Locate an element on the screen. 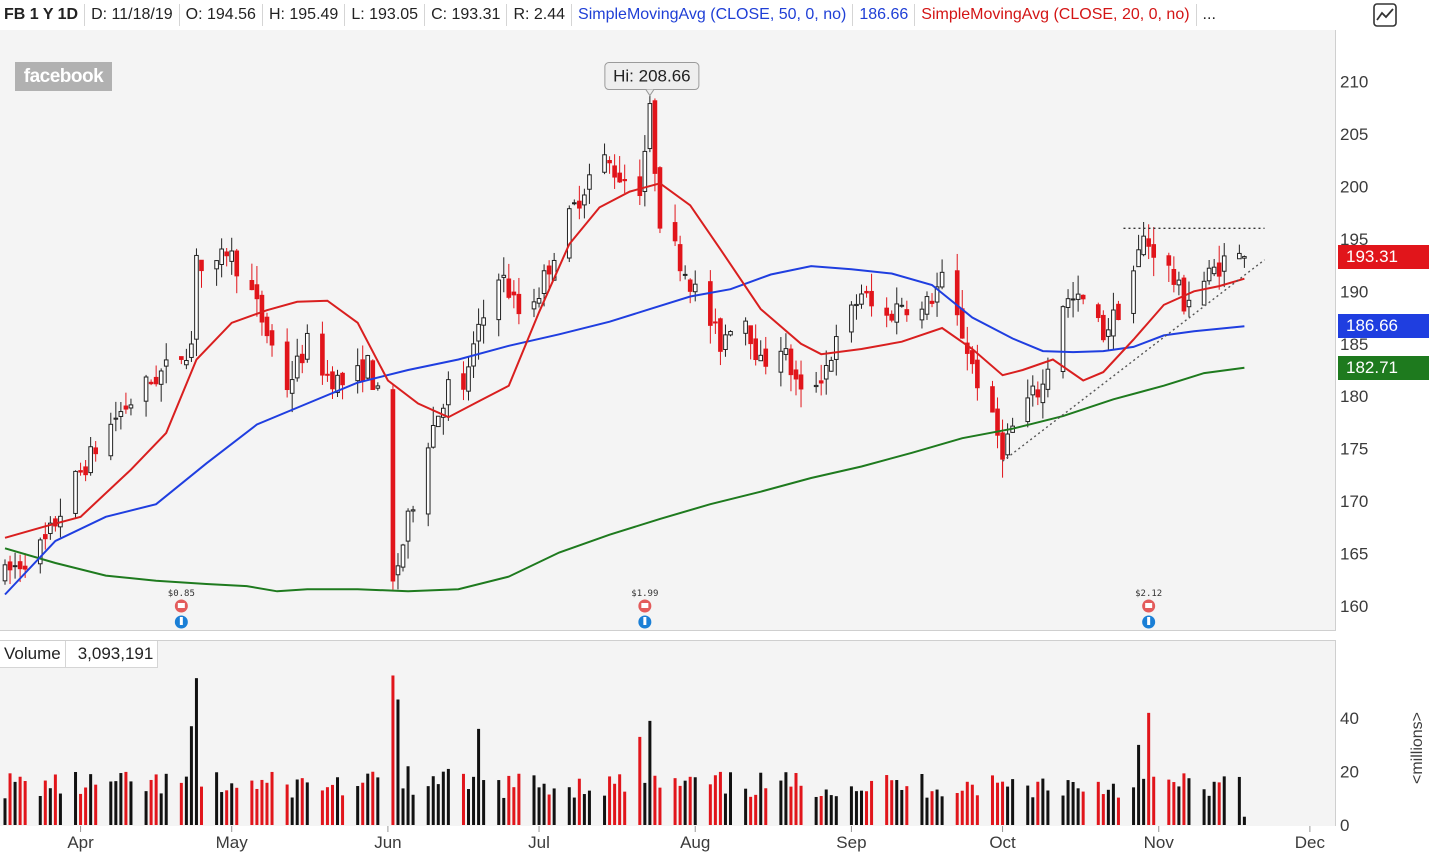 The width and height of the screenshot is (1431, 853). price-tick-label: 160 is located at coordinates (1354, 606).